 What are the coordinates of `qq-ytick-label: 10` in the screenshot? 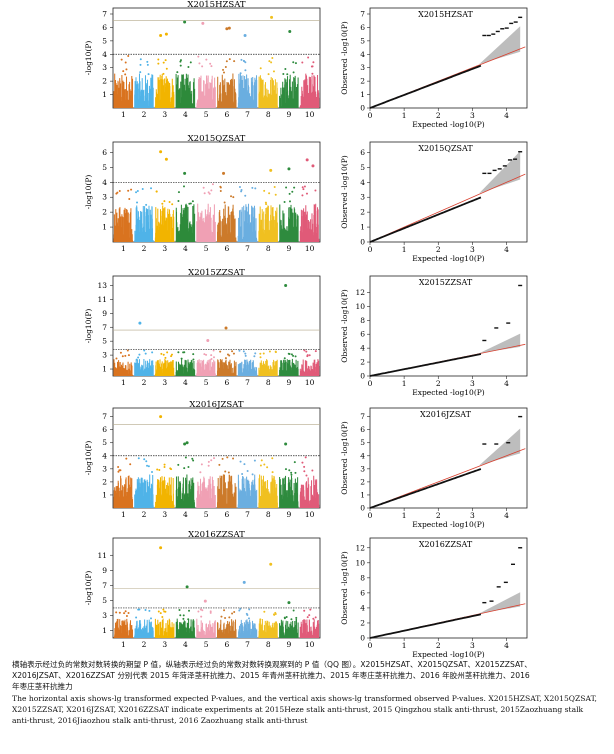 It's located at (360, 562).